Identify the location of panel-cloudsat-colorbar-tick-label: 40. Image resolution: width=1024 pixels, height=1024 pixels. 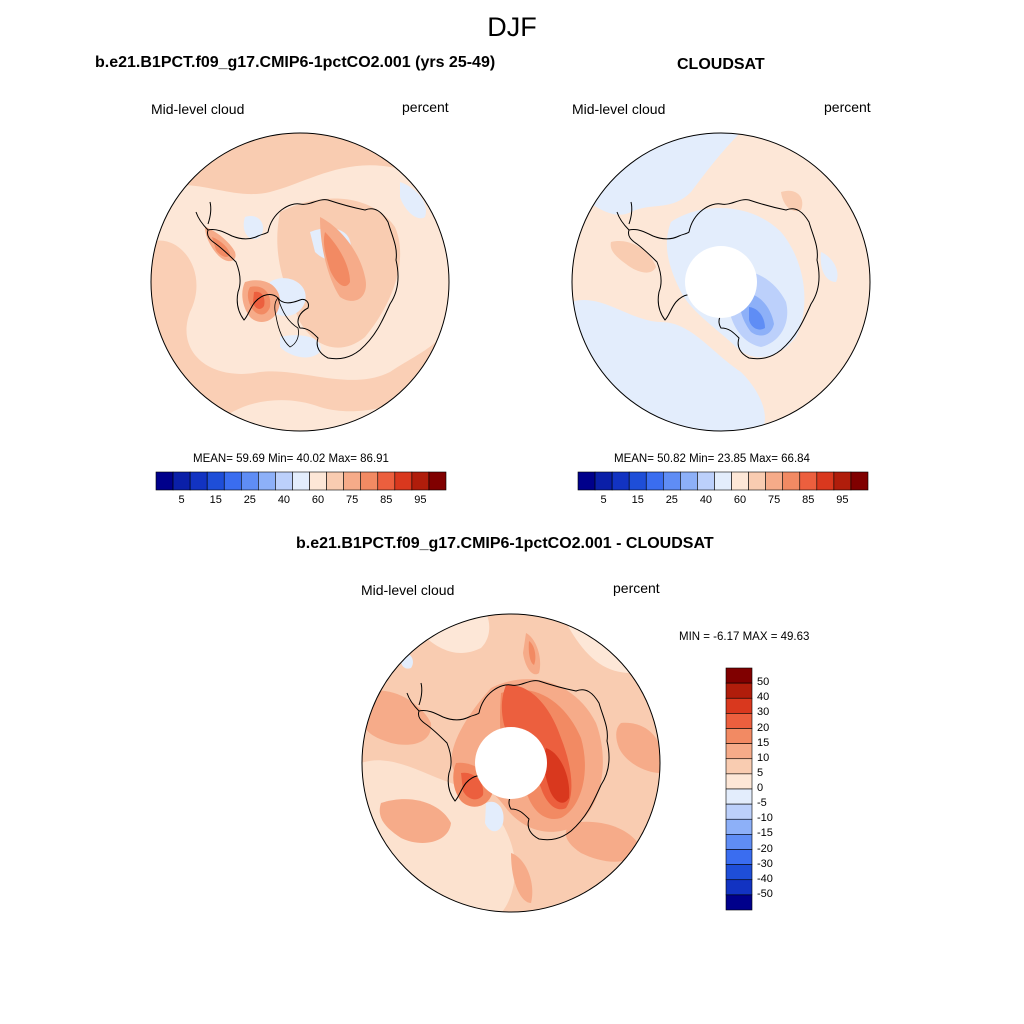
(706, 500).